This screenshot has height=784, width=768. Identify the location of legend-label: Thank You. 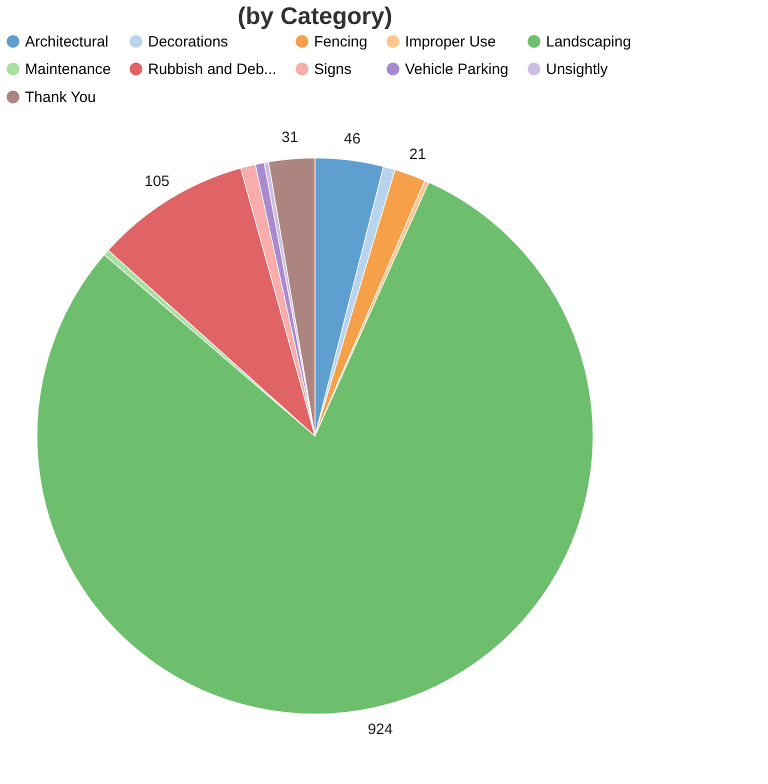
(60, 97).